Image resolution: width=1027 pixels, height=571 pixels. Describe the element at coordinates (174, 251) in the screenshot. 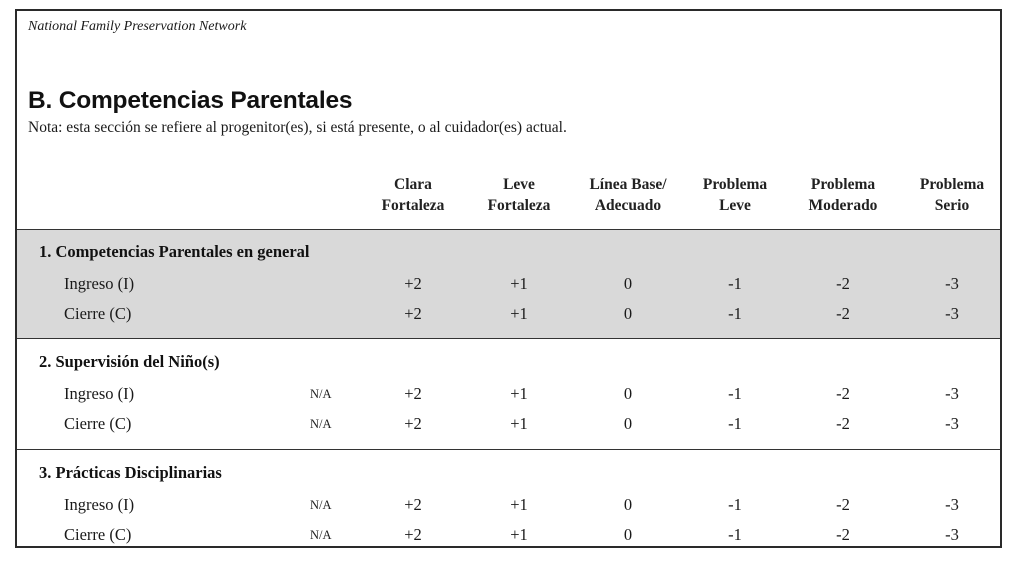

I see `section-1-title: 1. Competencias Parentales en general` at that location.